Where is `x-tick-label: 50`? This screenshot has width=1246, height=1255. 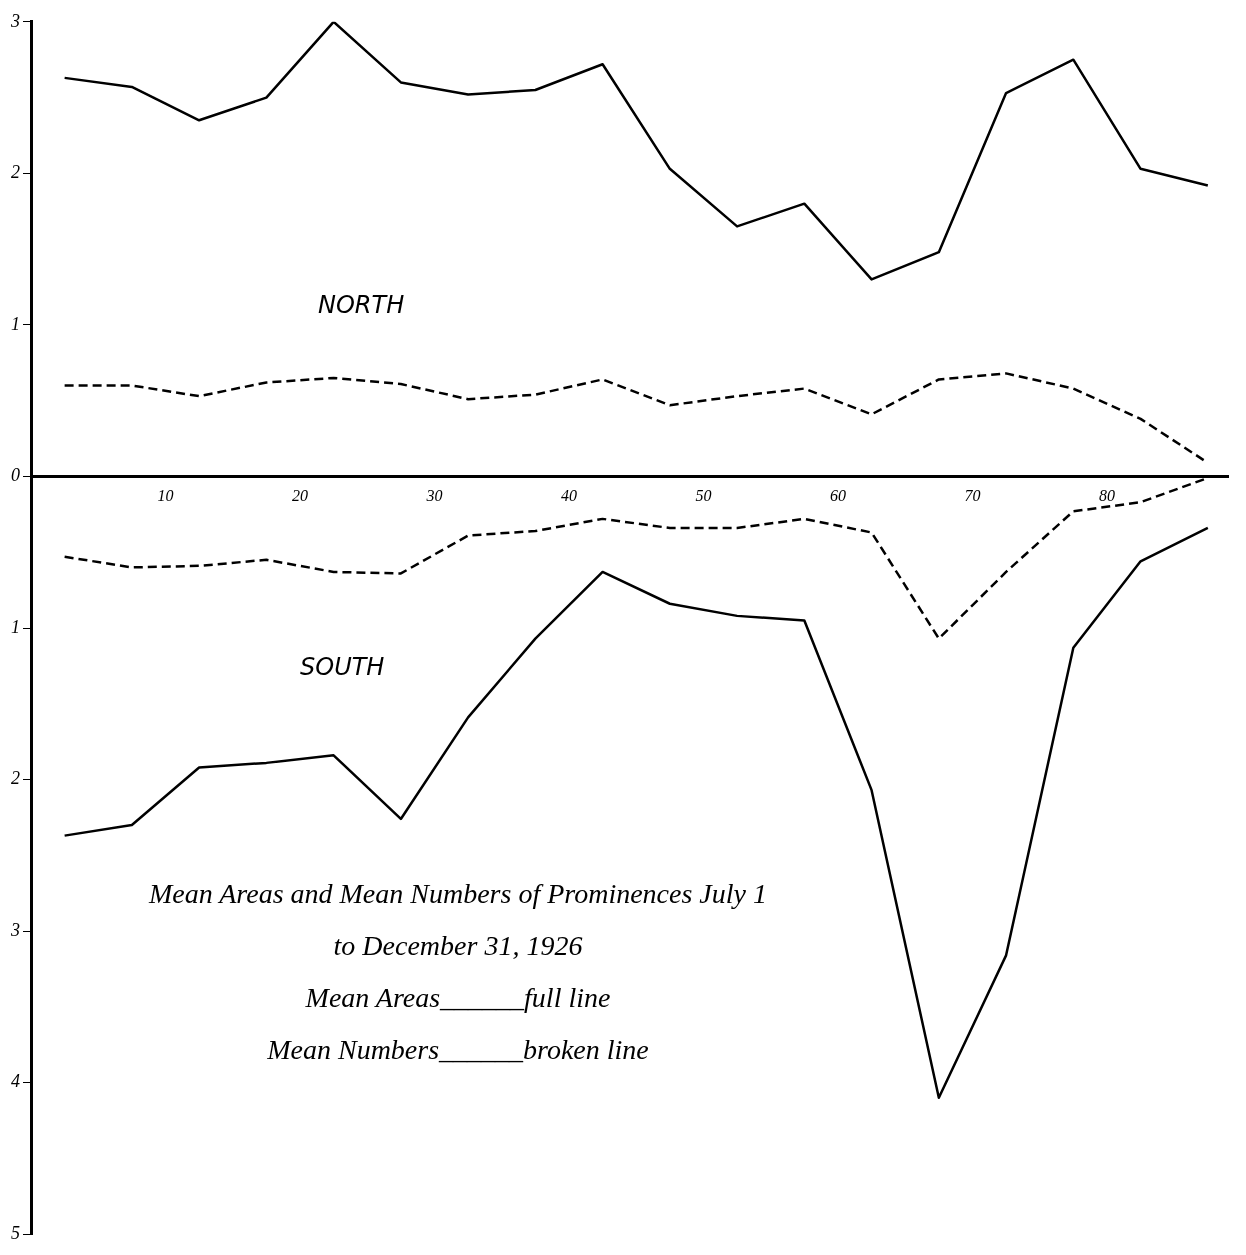 x-tick-label: 50 is located at coordinates (703, 496).